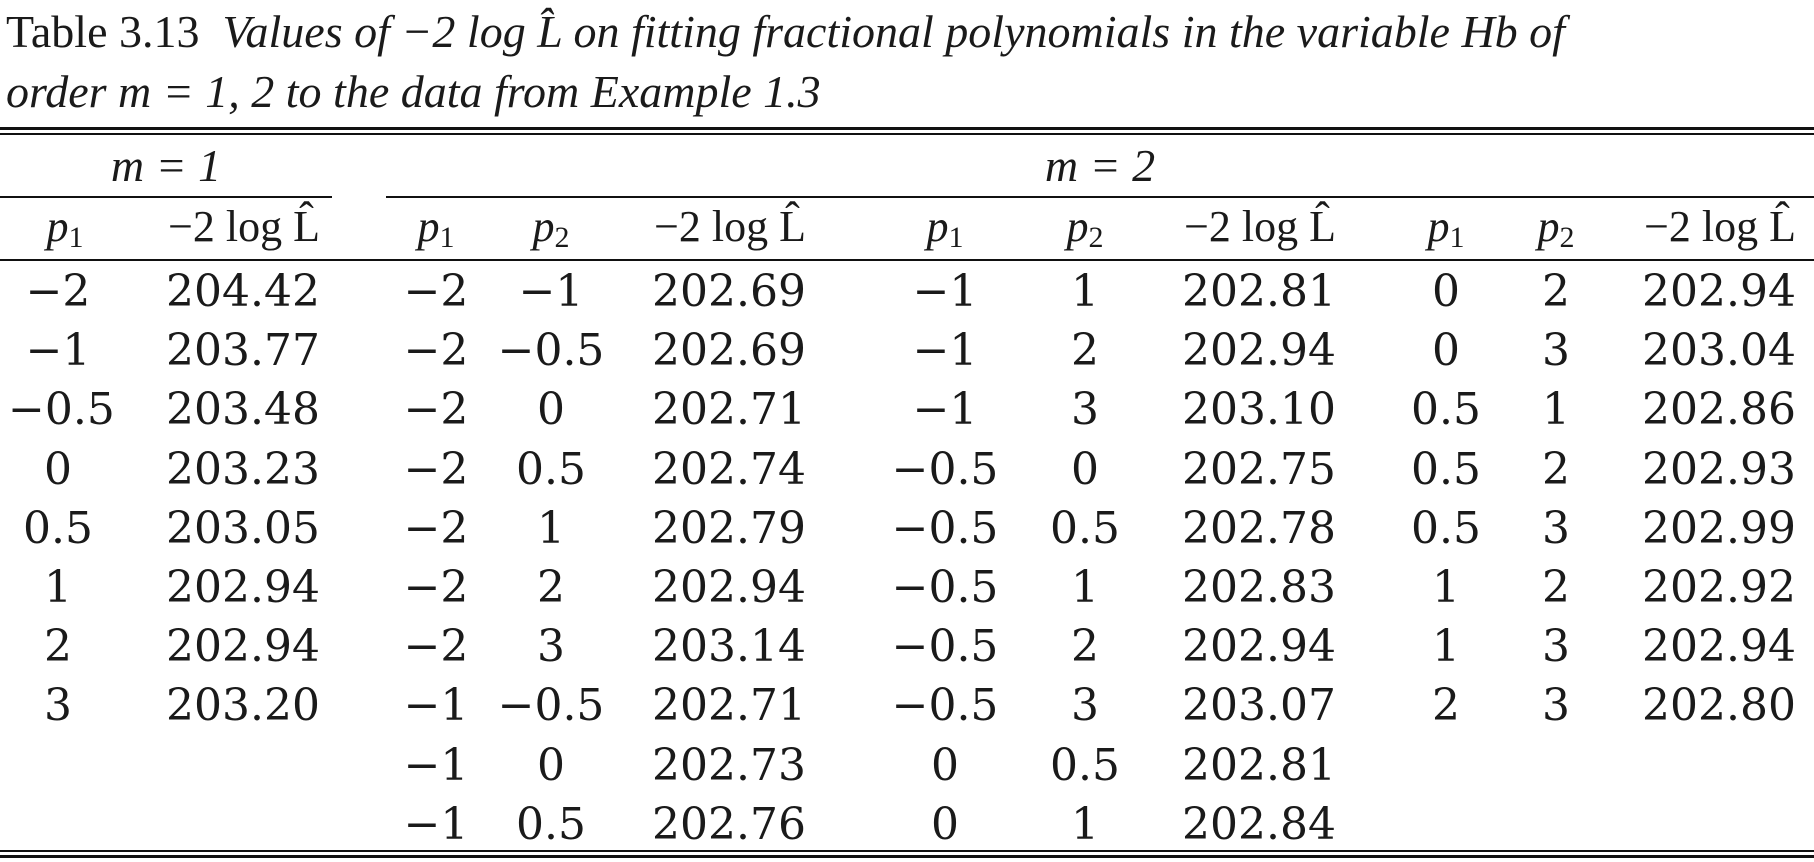 Image resolution: width=1814 pixels, height=862 pixels. What do you see at coordinates (1259, 647) in the screenshot?
I see `table-cell-m2b-r7-c3: 202.94` at bounding box center [1259, 647].